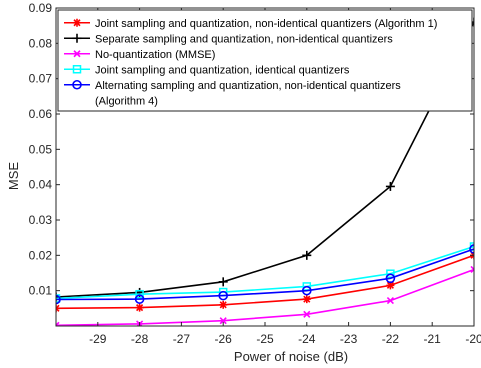 The width and height of the screenshot is (481, 368). Describe the element at coordinates (41, 79) in the screenshot. I see `y-tick-label-7: 0.07` at that location.